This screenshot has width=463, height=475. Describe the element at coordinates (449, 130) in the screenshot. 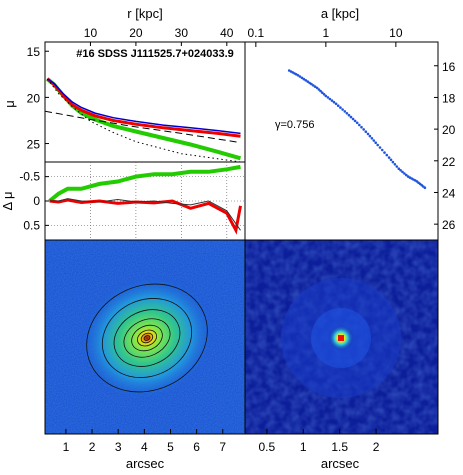

I see `isophote-ytick-label: 20` at that location.